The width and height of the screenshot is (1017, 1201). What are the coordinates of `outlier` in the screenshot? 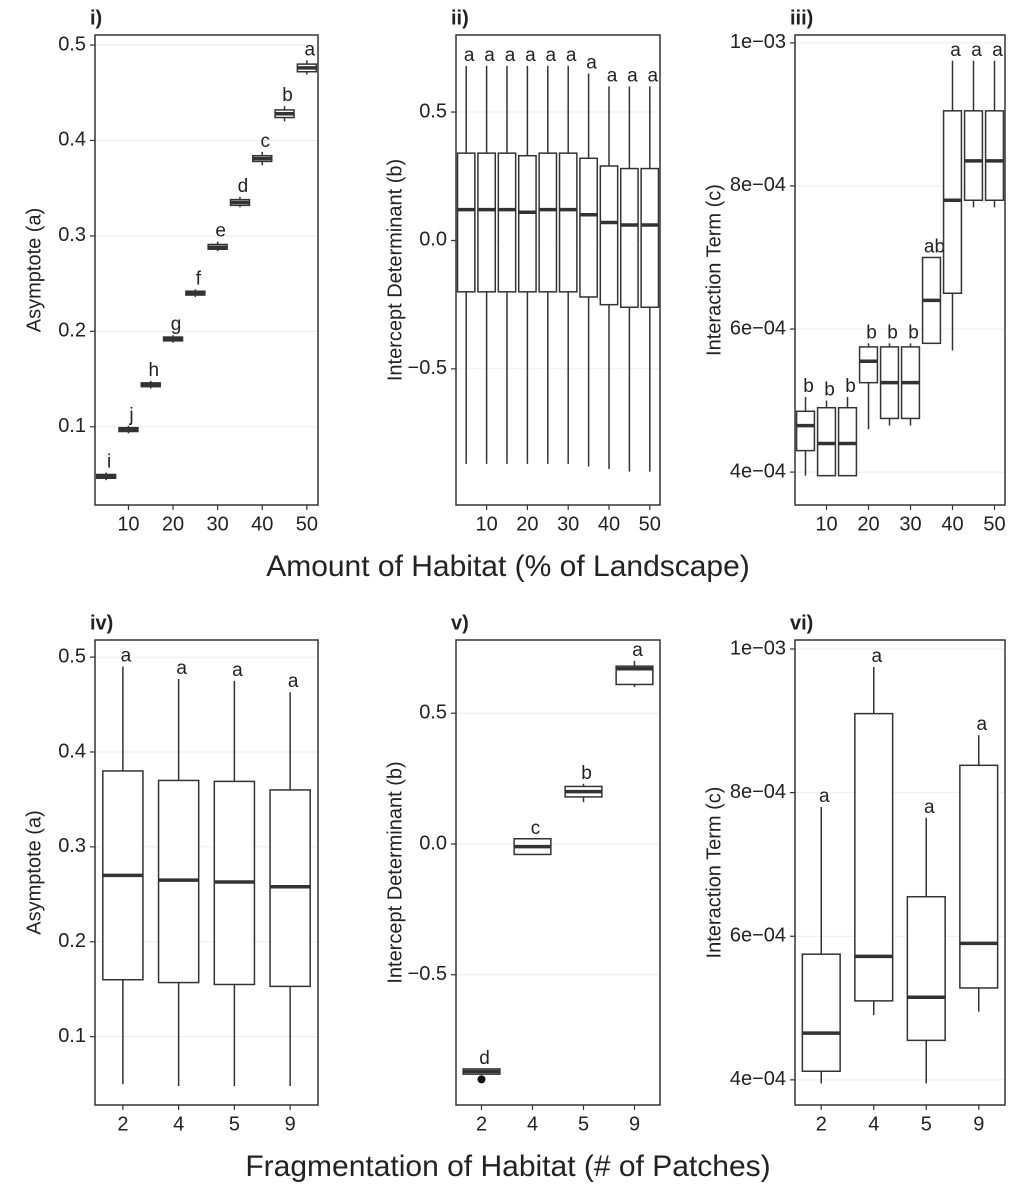 It's located at (481, 1079).